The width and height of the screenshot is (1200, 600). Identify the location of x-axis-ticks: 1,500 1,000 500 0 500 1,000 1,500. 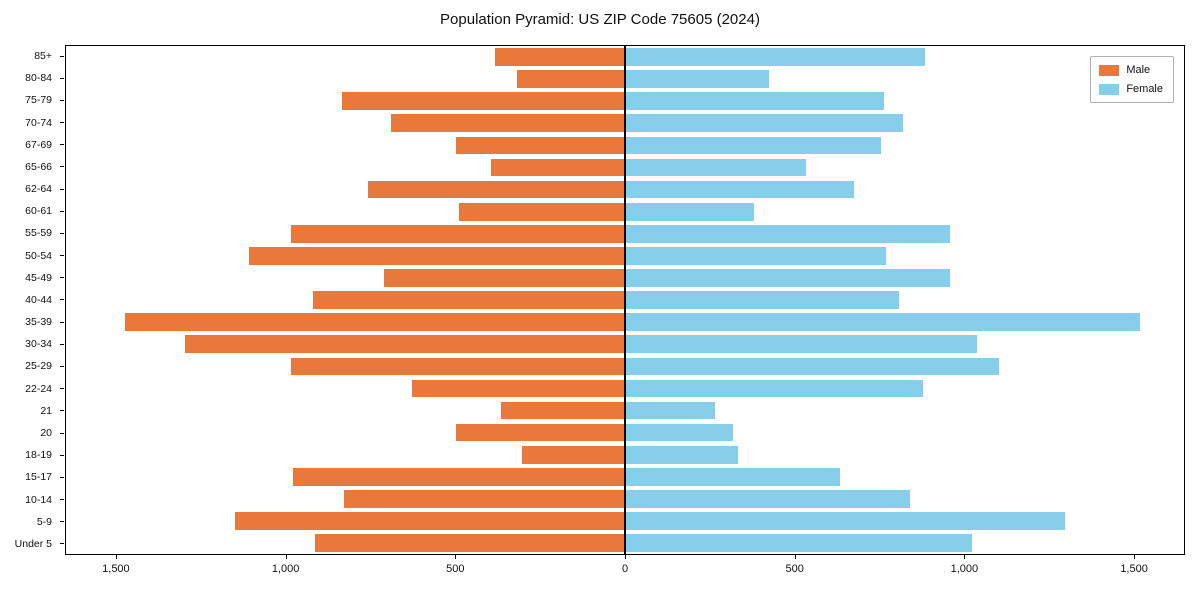
(625, 570).